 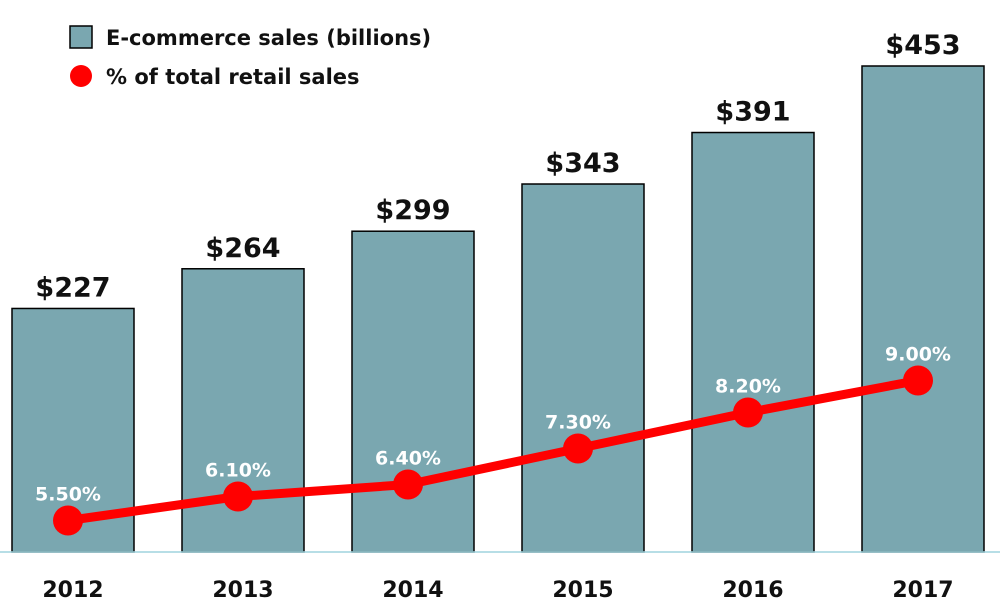 I want to click on x-tick-label: 2016, so click(x=752, y=590).